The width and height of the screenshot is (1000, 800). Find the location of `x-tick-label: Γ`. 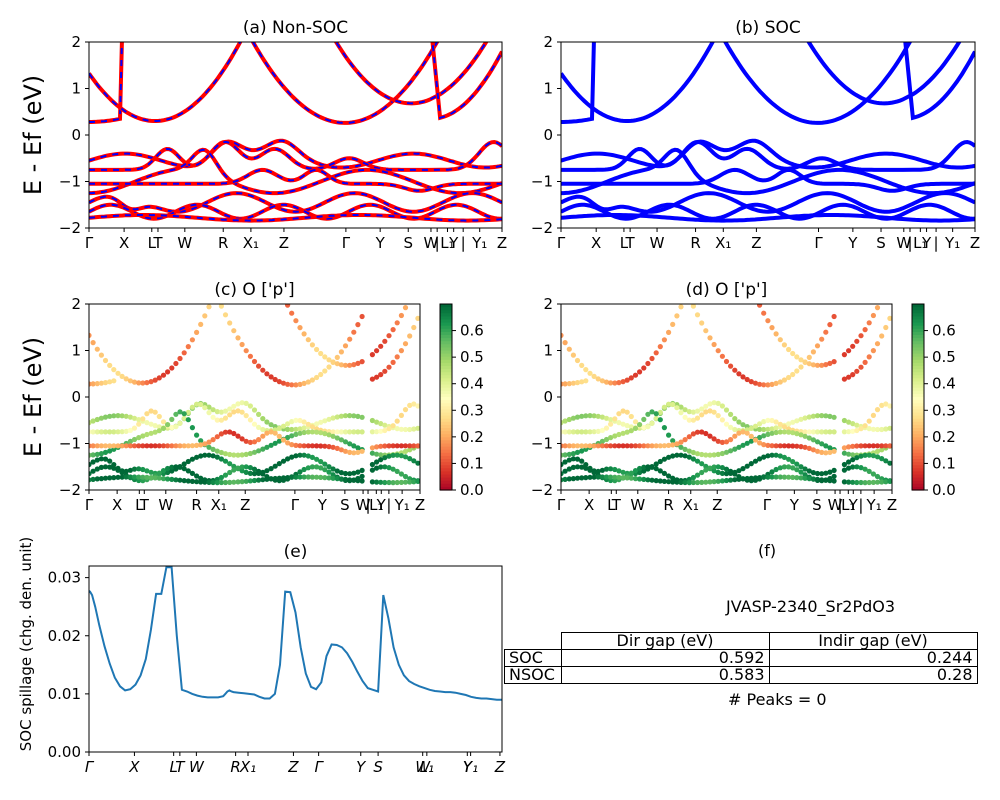

x-tick-label: Γ is located at coordinates (319, 767).